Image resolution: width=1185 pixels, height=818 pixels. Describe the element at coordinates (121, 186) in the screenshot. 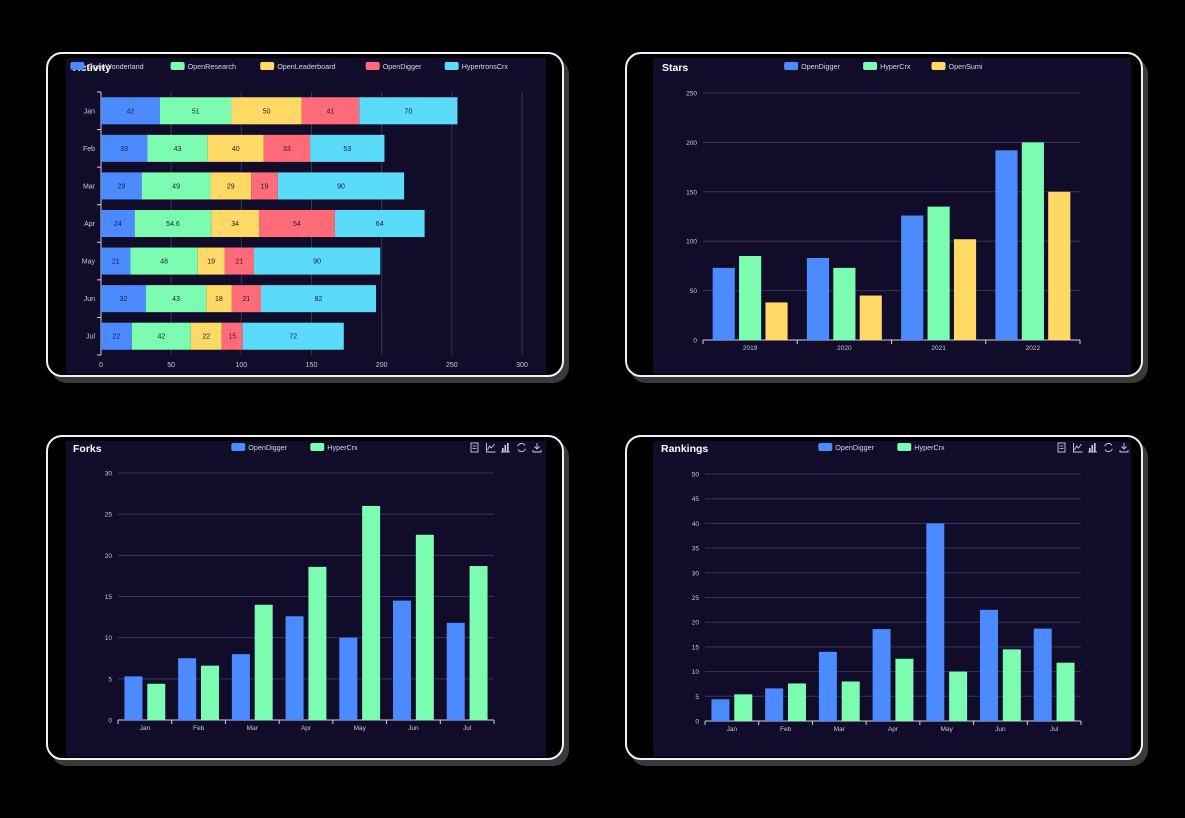

I see `bar-openwonderland-mar` at that location.